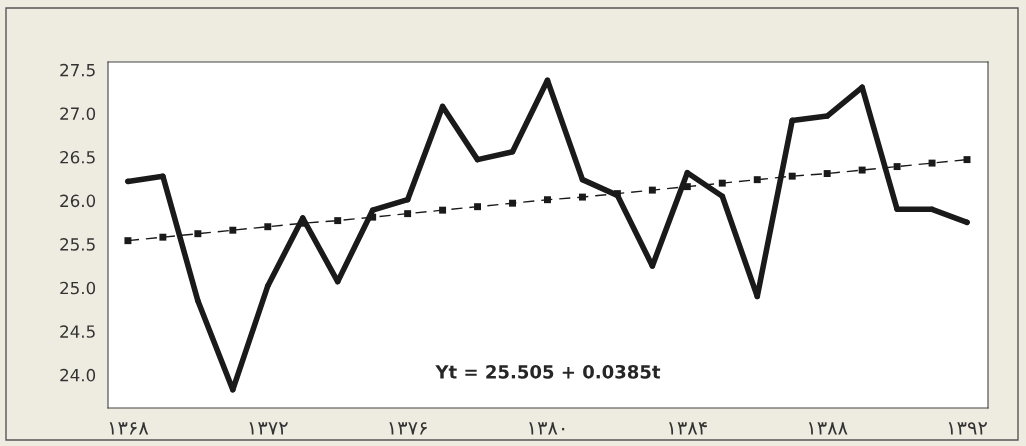 The height and width of the screenshot is (446, 1026). Describe the element at coordinates (129, 428) in the screenshot. I see `x-tick-label: ۱۳۶۸` at that location.